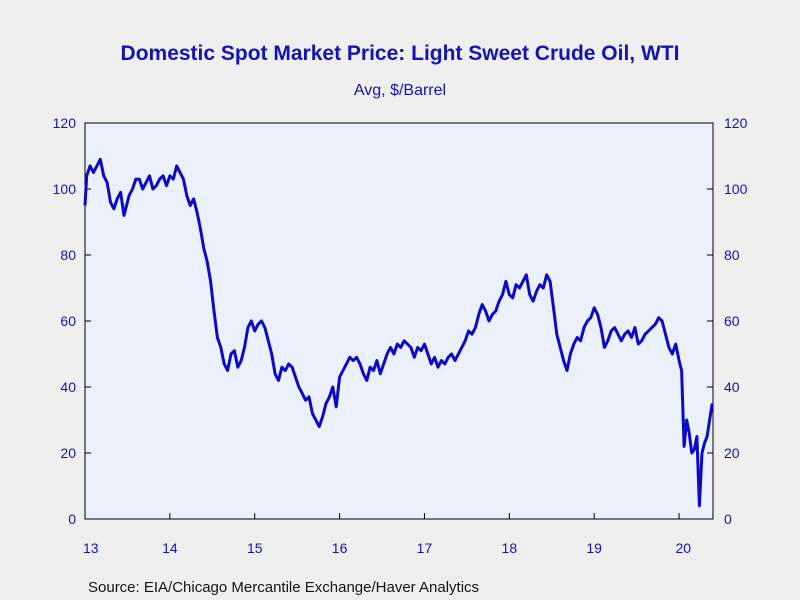 The width and height of the screenshot is (800, 600). What do you see at coordinates (400, 90) in the screenshot?
I see `chart-subtitle: Avg, $/Barrel` at bounding box center [400, 90].